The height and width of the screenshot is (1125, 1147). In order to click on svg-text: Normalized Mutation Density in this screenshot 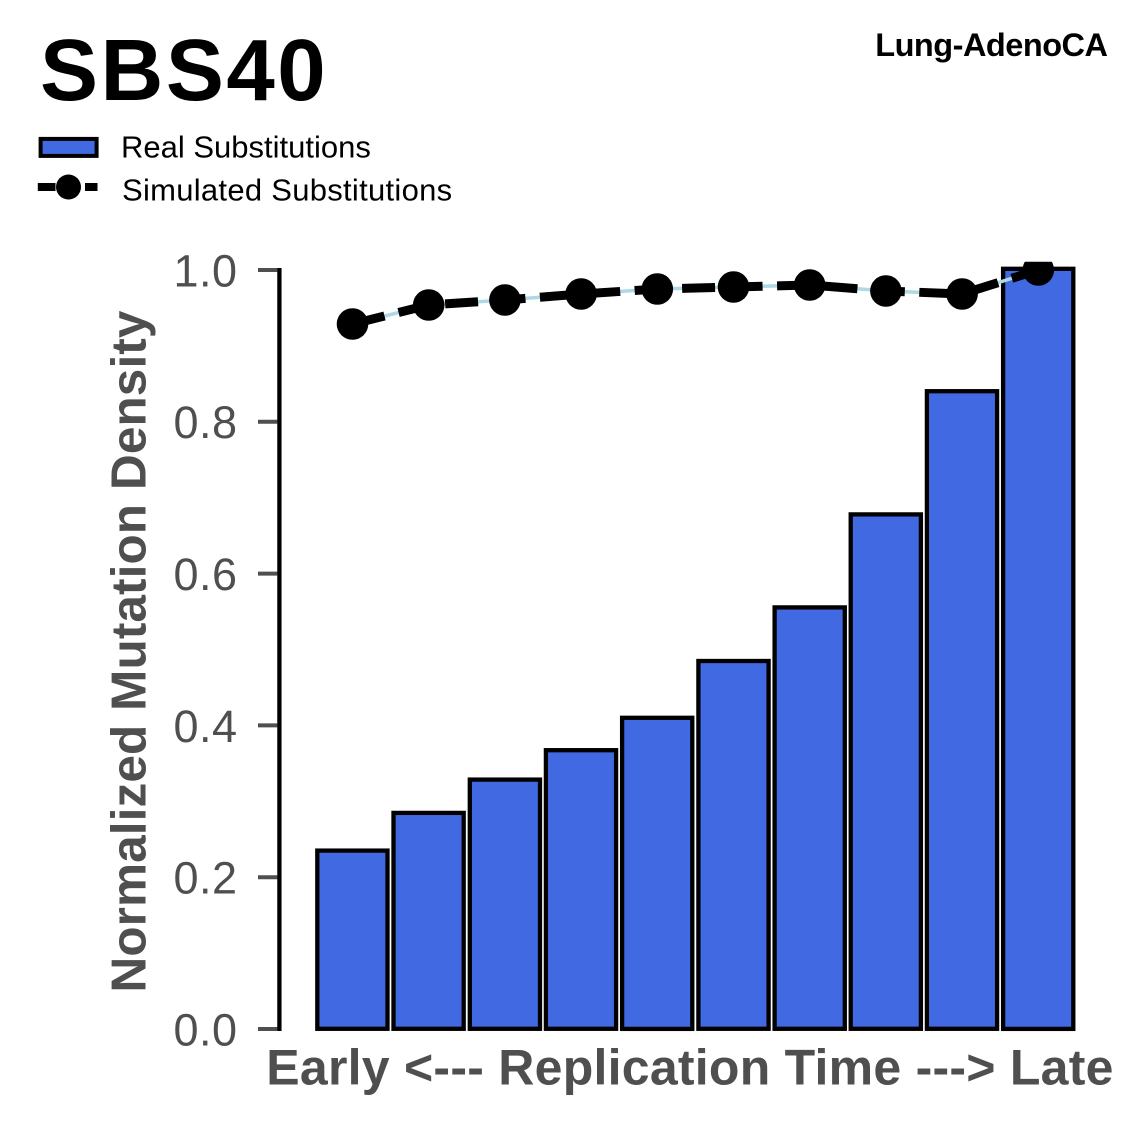, I will do `click(129, 651)`.